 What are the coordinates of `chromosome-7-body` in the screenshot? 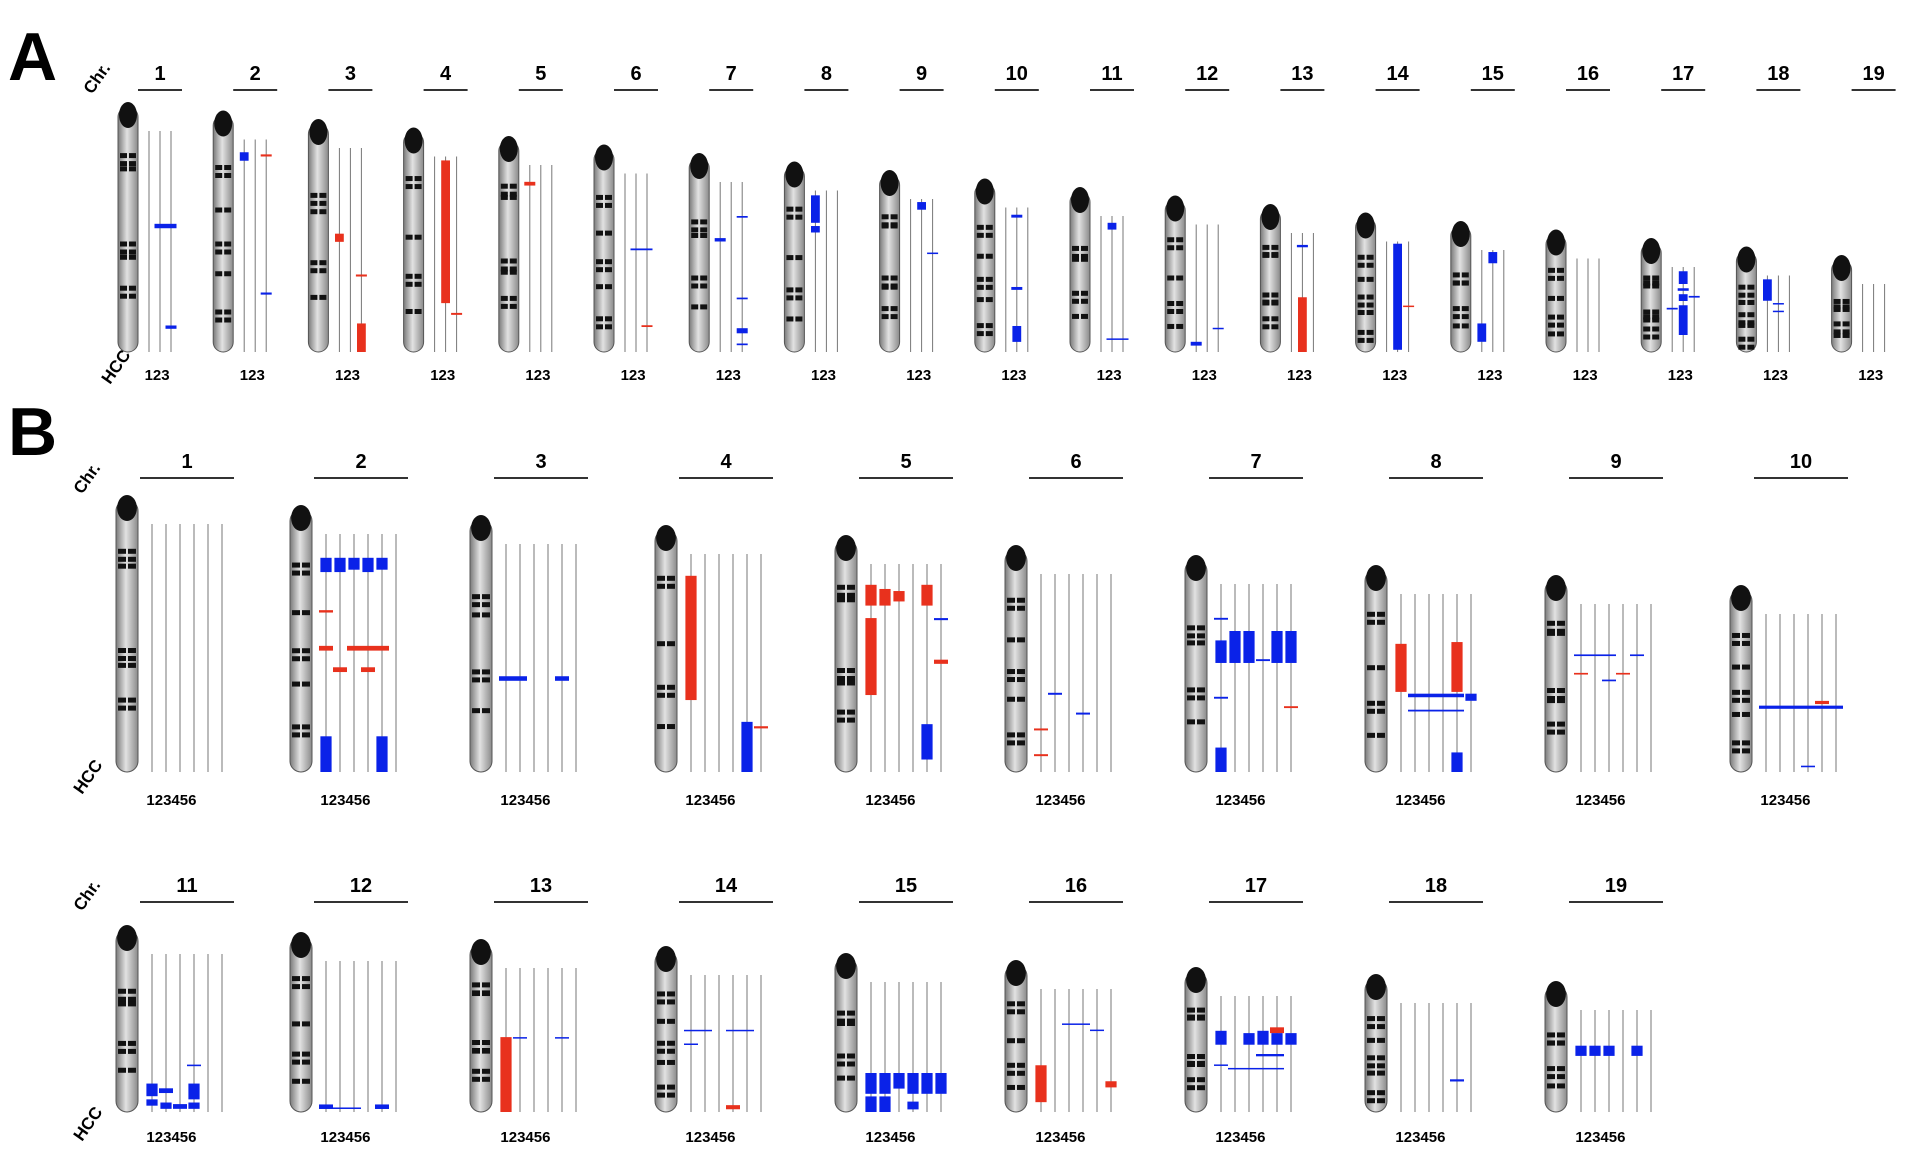 It's located at (1196, 666).